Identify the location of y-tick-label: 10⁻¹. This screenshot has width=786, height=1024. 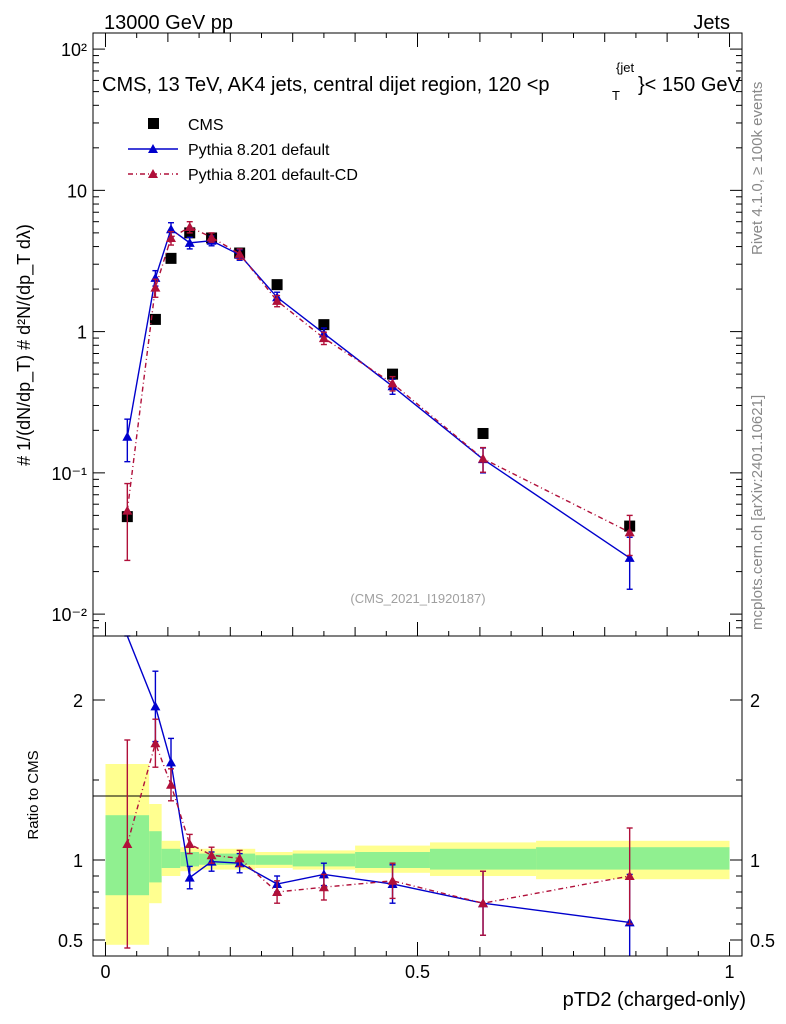
(69, 474).